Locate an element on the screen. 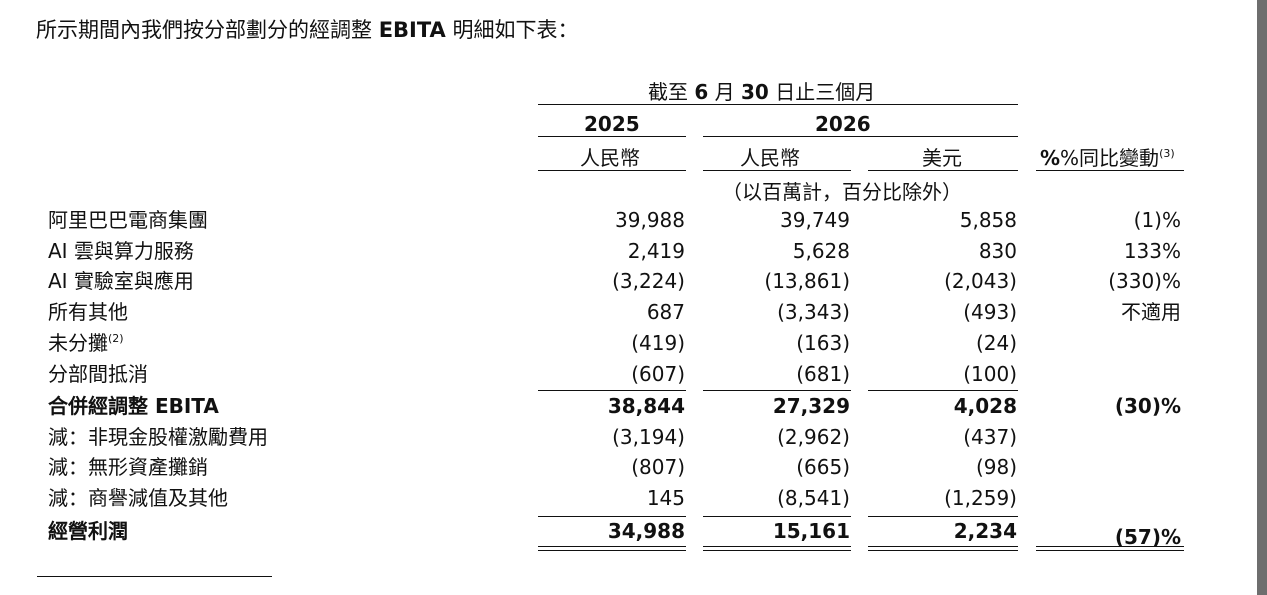 The width and height of the screenshot is (1267, 595). cell-2026-rmb: (681) is located at coordinates (823, 374).